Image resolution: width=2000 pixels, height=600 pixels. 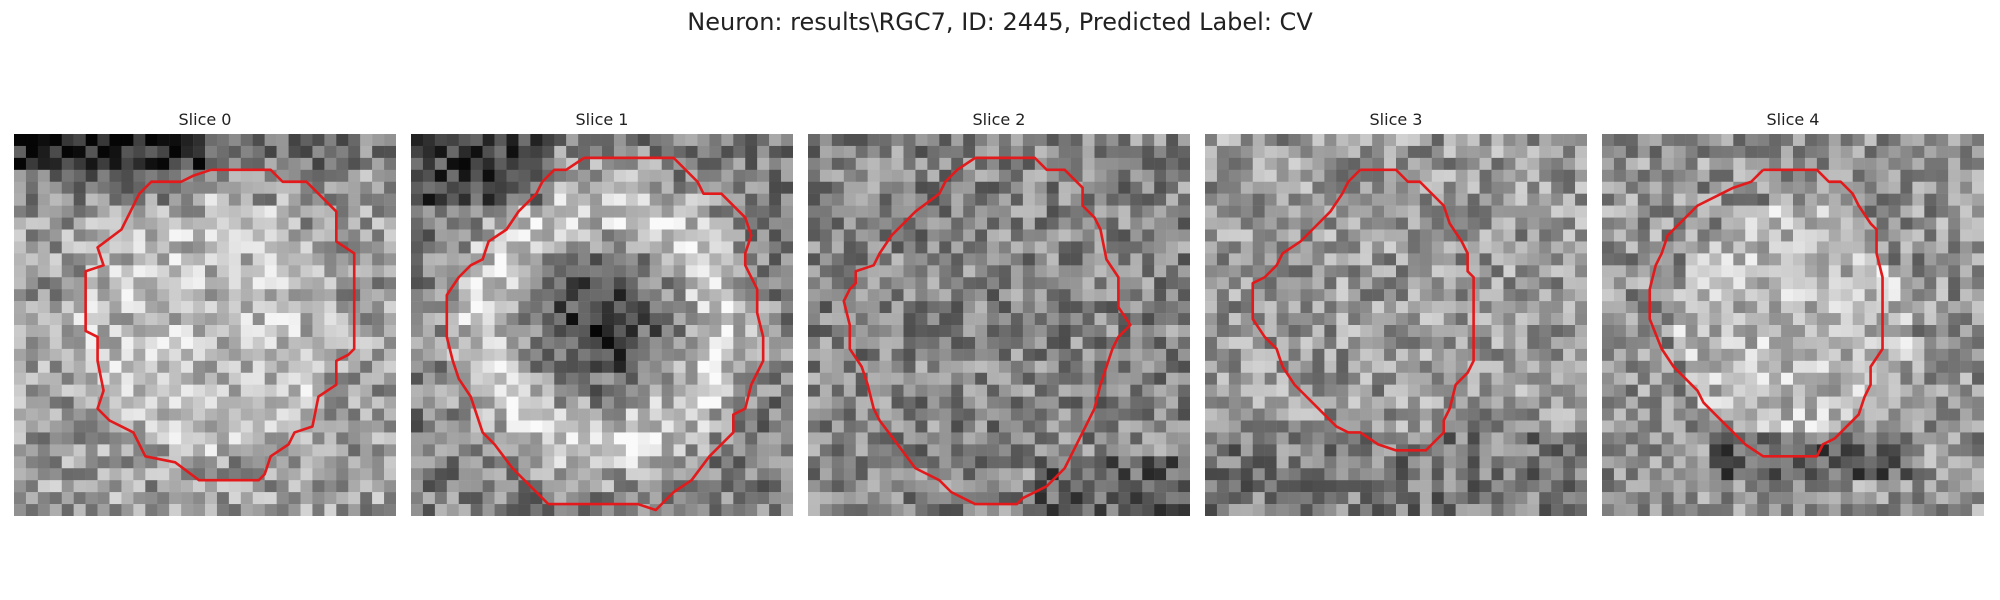 What do you see at coordinates (999, 314) in the screenshot?
I see `slice-panel-2: Slice 2` at bounding box center [999, 314].